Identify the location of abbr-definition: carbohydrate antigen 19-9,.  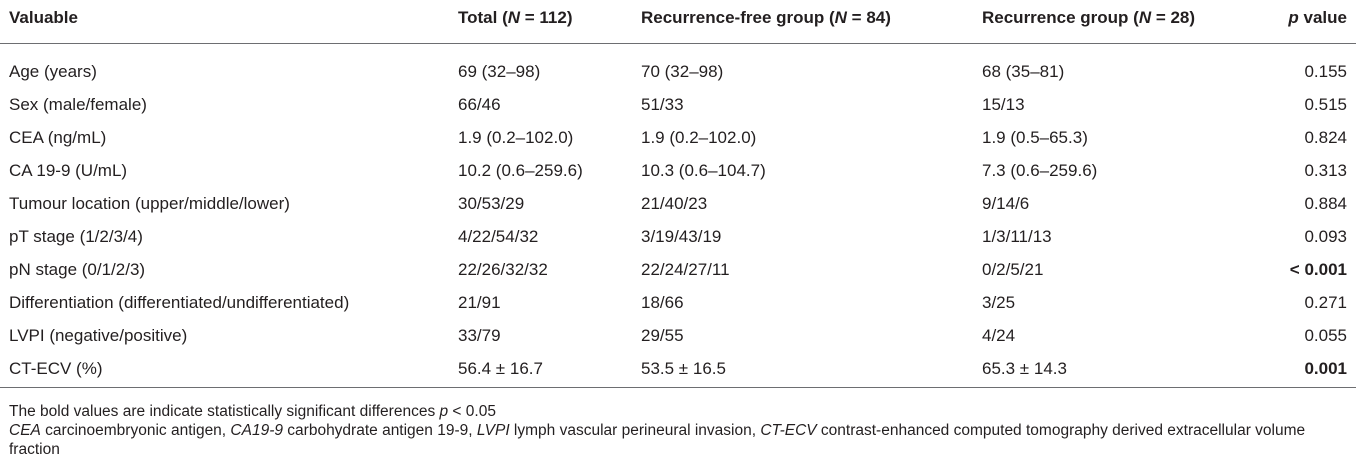
(379, 430).